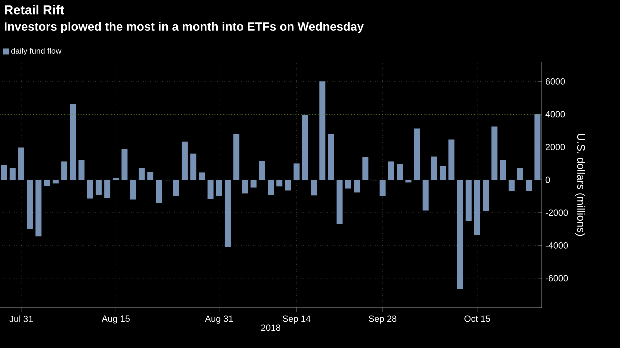 The image size is (620, 348). What do you see at coordinates (556, 114) in the screenshot?
I see `y-tick-label: 4000` at bounding box center [556, 114].